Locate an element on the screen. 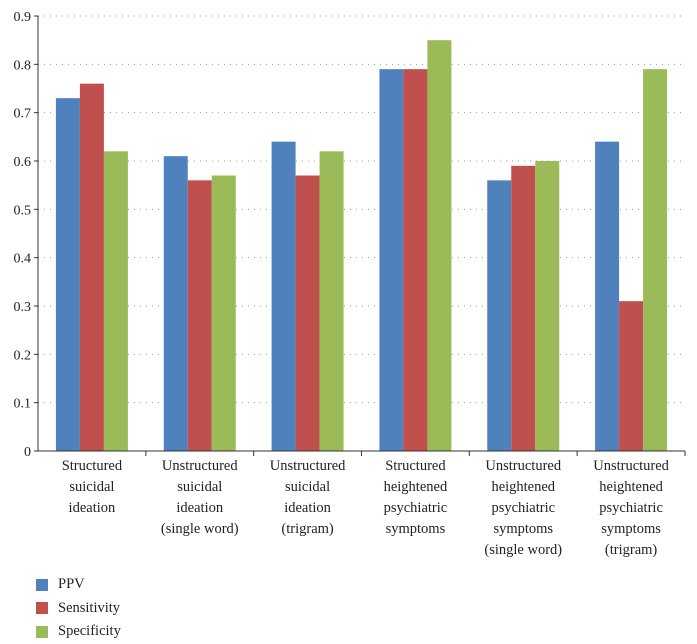 This screenshot has height=644, width=697. x-category-label: Unstructured suicidal ideation (trigram) is located at coordinates (308, 497).